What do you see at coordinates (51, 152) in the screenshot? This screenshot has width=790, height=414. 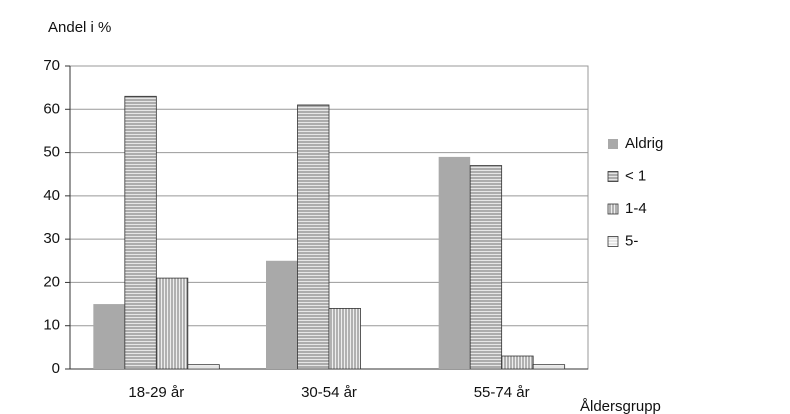 I see `y-tick-label: 50` at bounding box center [51, 152].